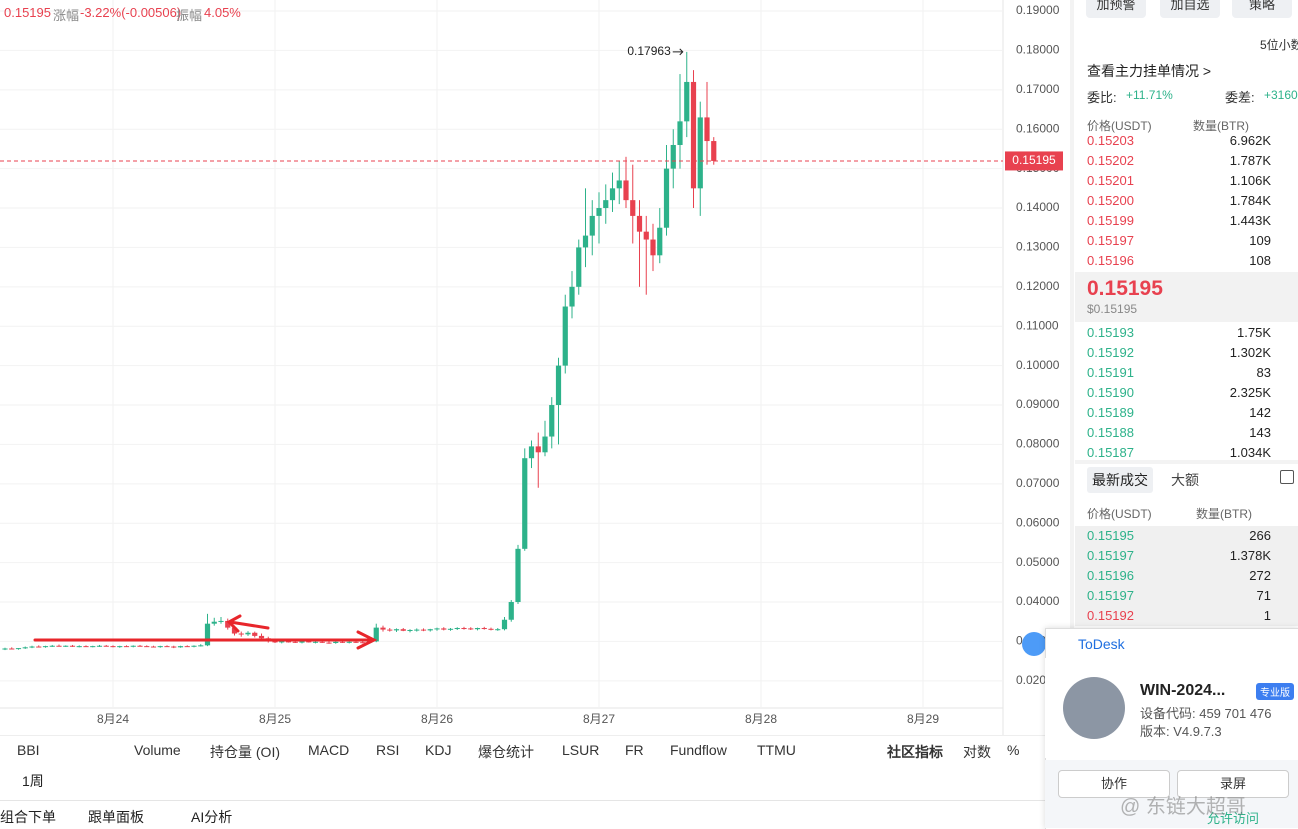 The width and height of the screenshot is (1298, 829). I want to click on interval-tab: 1周, so click(33, 781).